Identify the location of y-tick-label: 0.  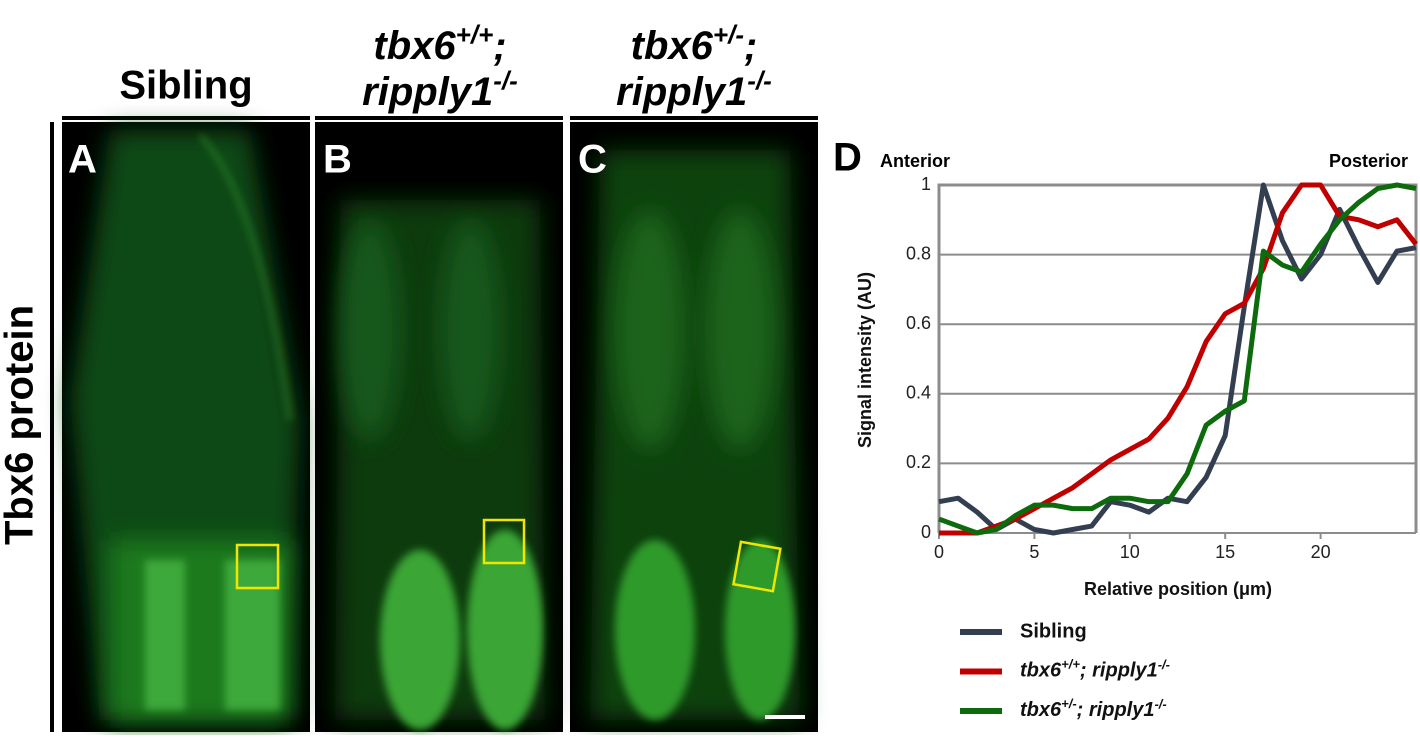
(926, 532).